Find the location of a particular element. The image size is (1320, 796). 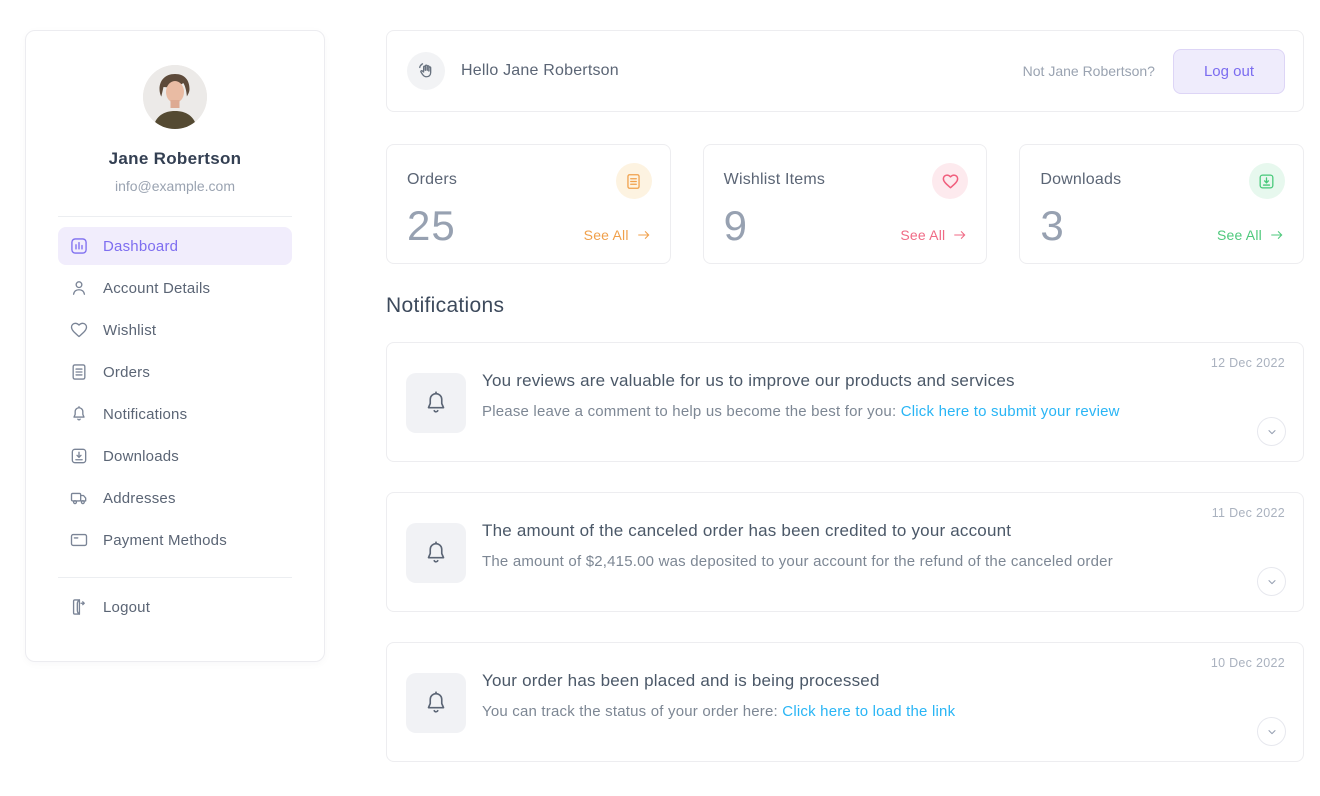

sidebar-item-wishlist: Wishlist is located at coordinates (175, 330).